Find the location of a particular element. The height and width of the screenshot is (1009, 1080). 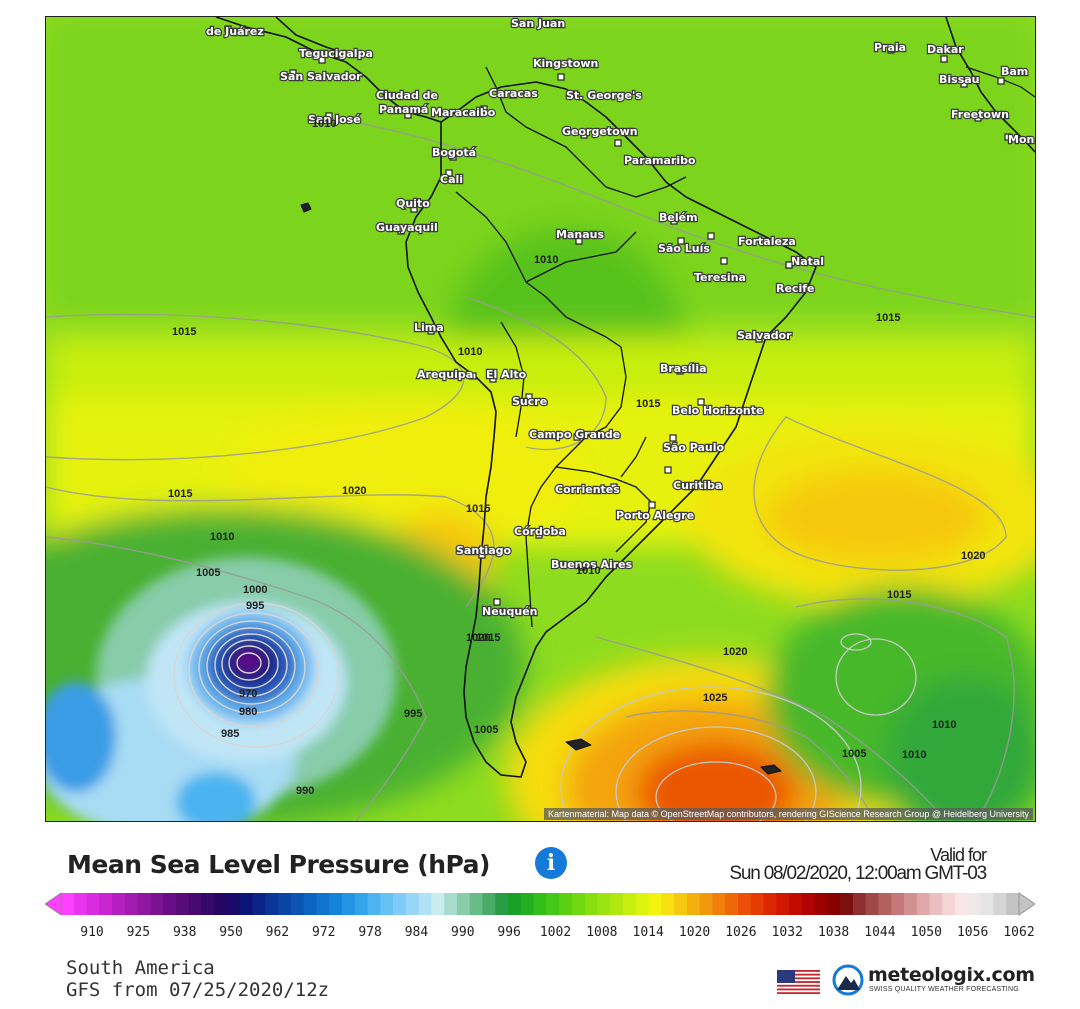

colorbar-tick-label: 1062 is located at coordinates (1019, 932).